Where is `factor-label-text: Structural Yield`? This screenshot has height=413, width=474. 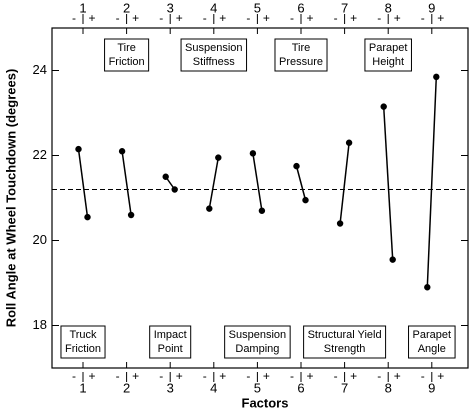
factor-label-text: Structural Yield is located at coordinates (345, 335).